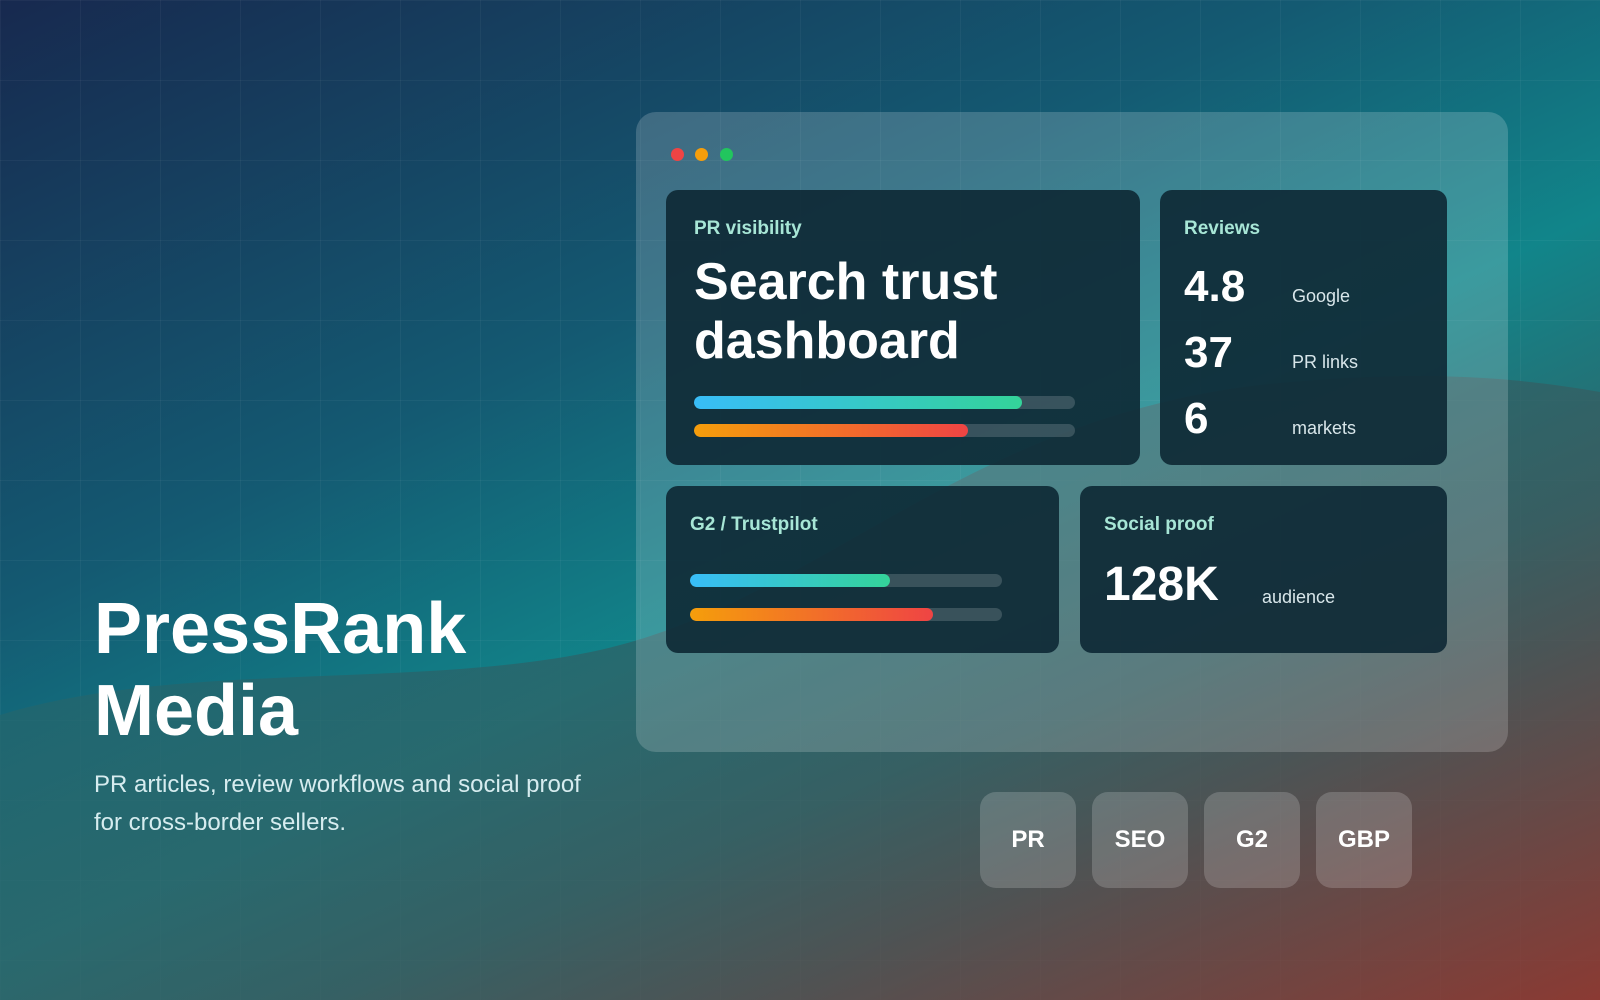 The image size is (1600, 1000). What do you see at coordinates (1325, 362) in the screenshot?
I see `stat-label: PR links` at bounding box center [1325, 362].